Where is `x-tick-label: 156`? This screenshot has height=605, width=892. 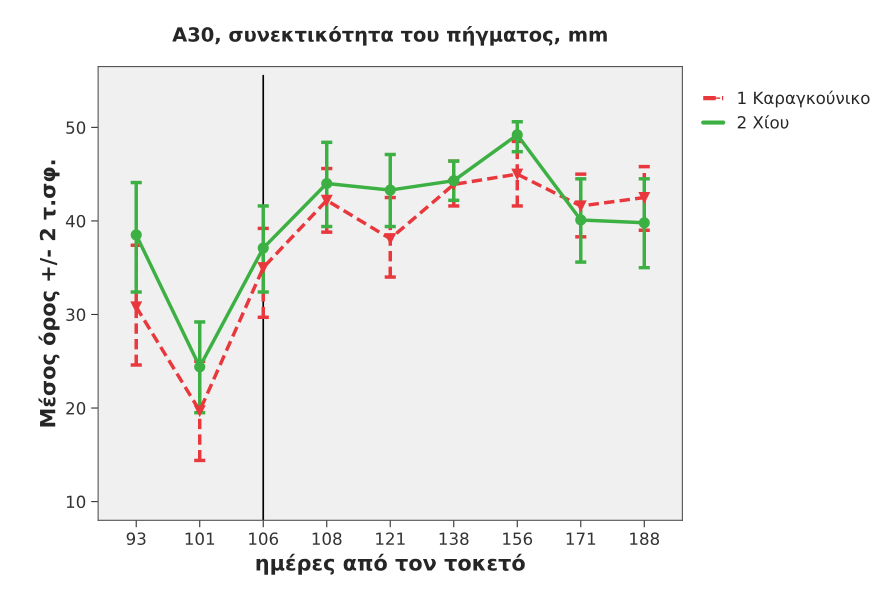
x-tick-label: 156 is located at coordinates (517, 539).